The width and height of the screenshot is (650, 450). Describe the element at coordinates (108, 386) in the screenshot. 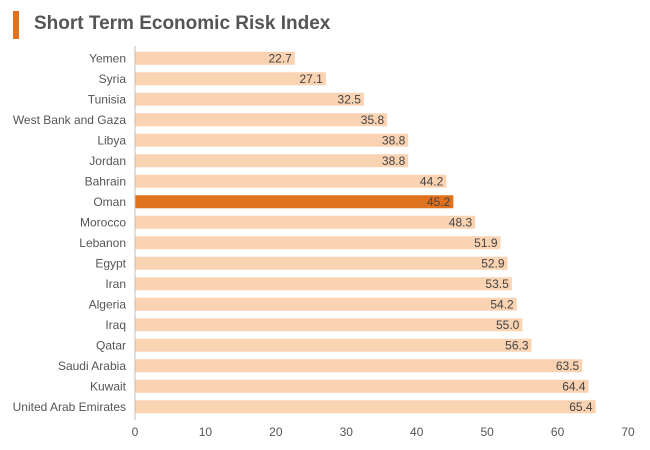

I see `category-label: Kuwait` at that location.